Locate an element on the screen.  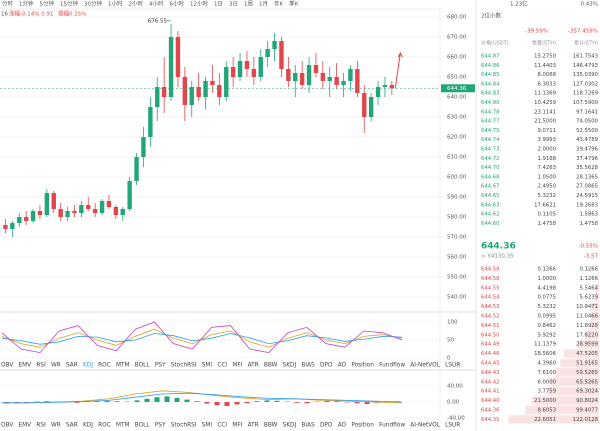
ob-cell: 644.43 is located at coordinates (490, 373).